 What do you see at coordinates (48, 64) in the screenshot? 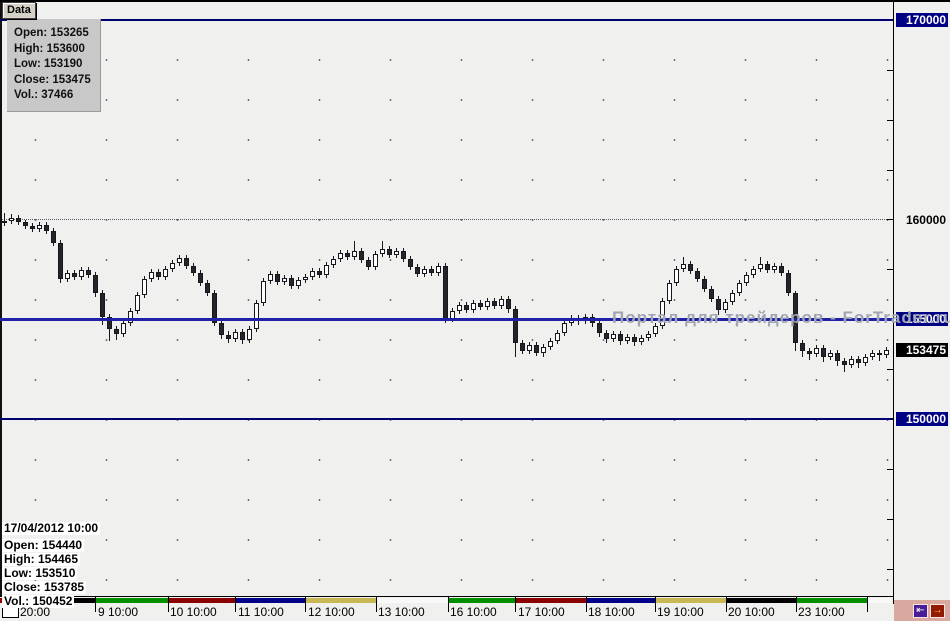
I see `tooltip-low: Low: 153190` at bounding box center [48, 64].